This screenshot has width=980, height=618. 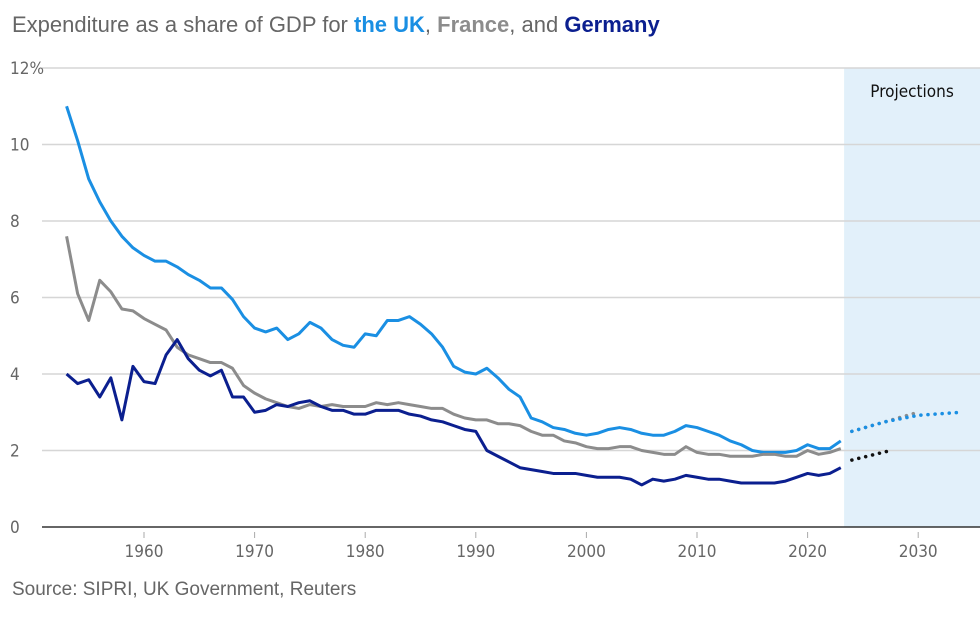 I want to click on projection-line-uk, so click(x=907, y=422).